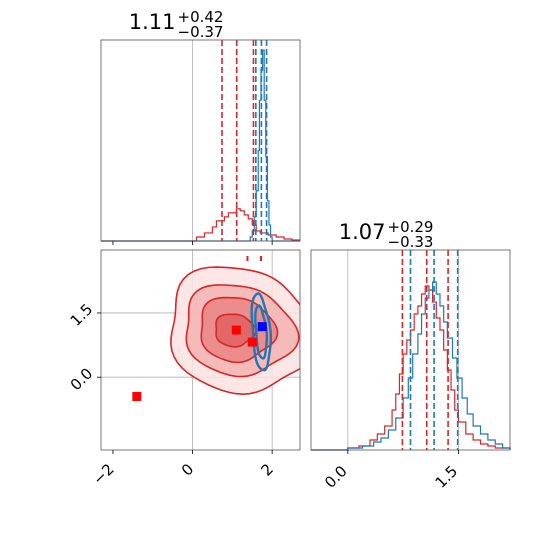 The image size is (550, 550). I want to click on hist-x-title: 1.11 +0.42−0.37, so click(176, 24).